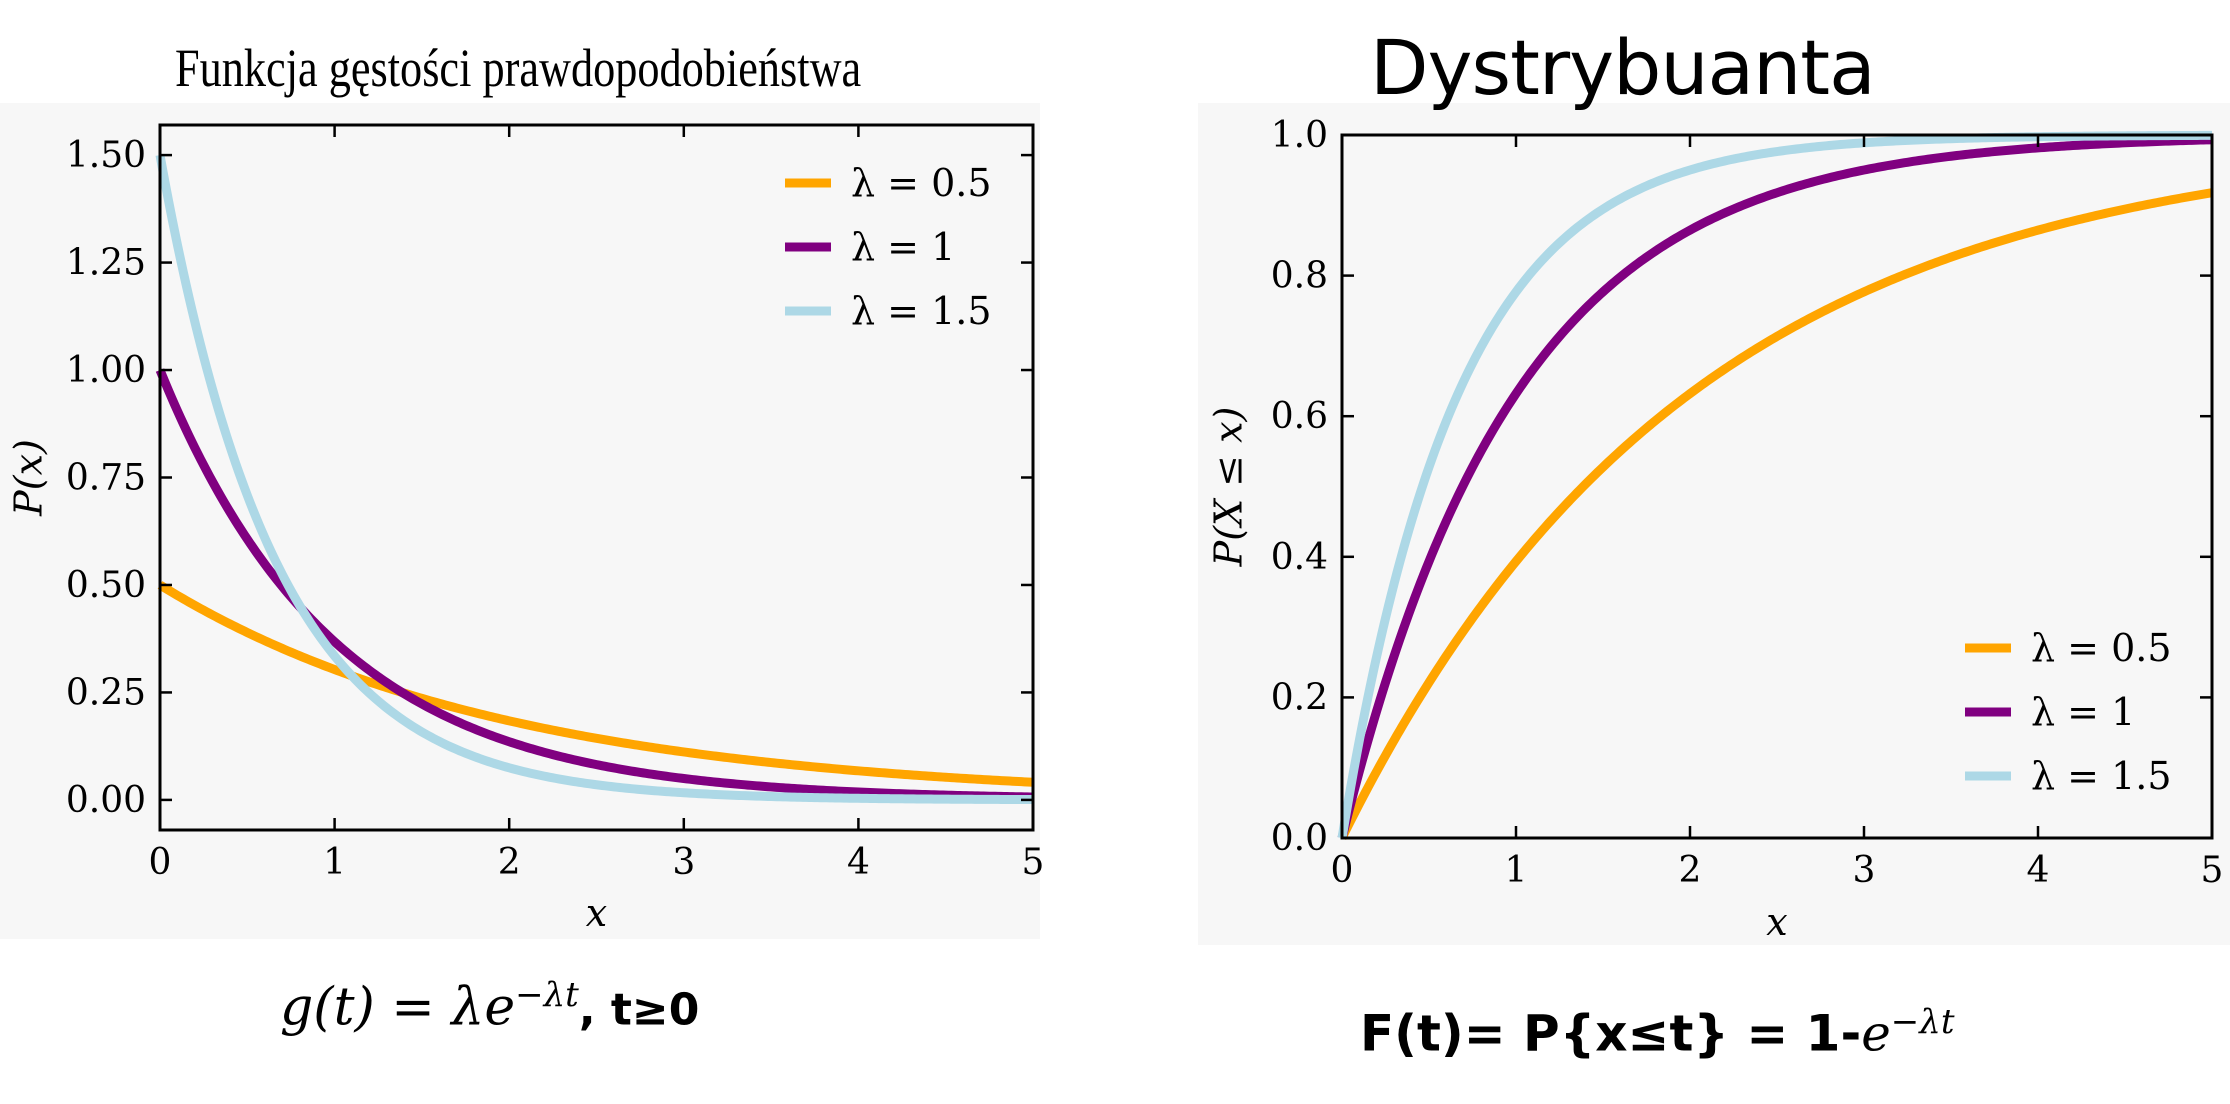 The width and height of the screenshot is (2230, 1104). I want to click on pdf-formula-main: g(t) = λe, so click(398, 1007).